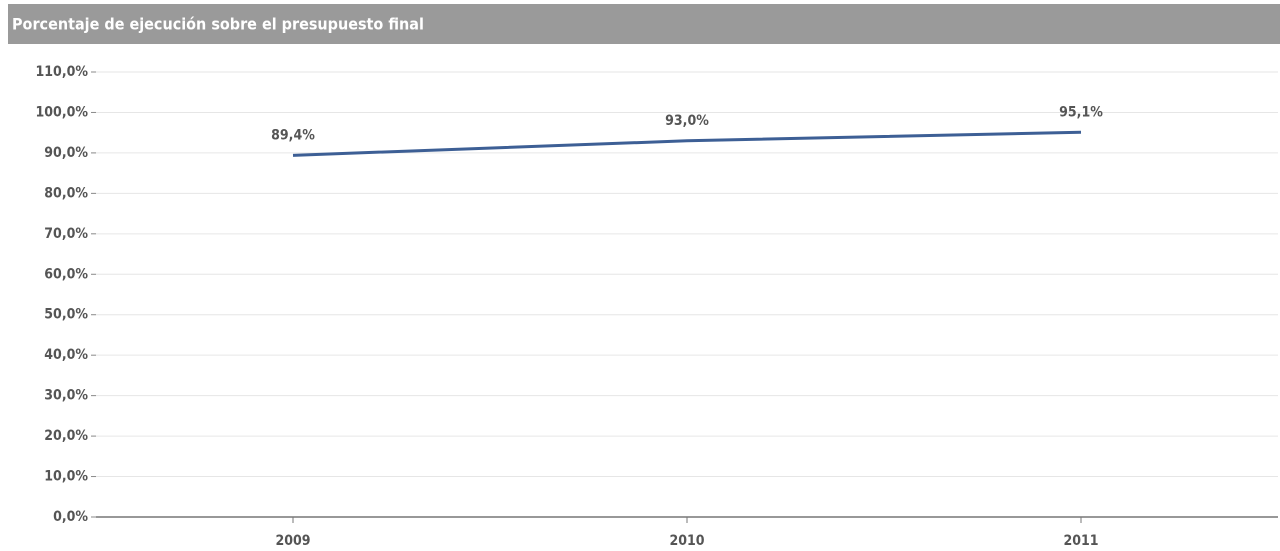  Describe the element at coordinates (66, 315) in the screenshot. I see `y-tick-label: 50,0%` at that location.